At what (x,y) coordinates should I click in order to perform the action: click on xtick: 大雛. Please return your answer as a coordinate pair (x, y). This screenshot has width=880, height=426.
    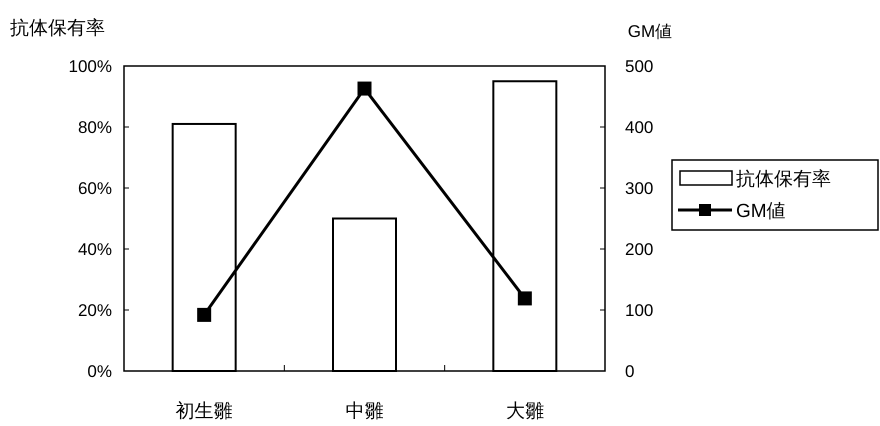
    Looking at the image, I should click on (525, 411).